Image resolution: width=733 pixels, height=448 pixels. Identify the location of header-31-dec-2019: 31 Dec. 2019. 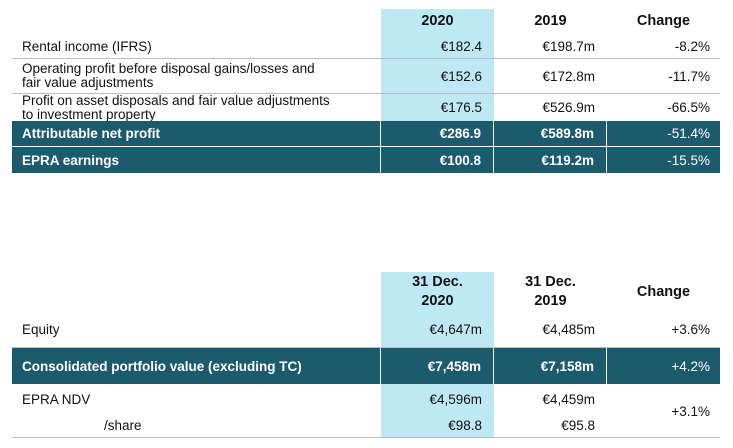
(550, 292).